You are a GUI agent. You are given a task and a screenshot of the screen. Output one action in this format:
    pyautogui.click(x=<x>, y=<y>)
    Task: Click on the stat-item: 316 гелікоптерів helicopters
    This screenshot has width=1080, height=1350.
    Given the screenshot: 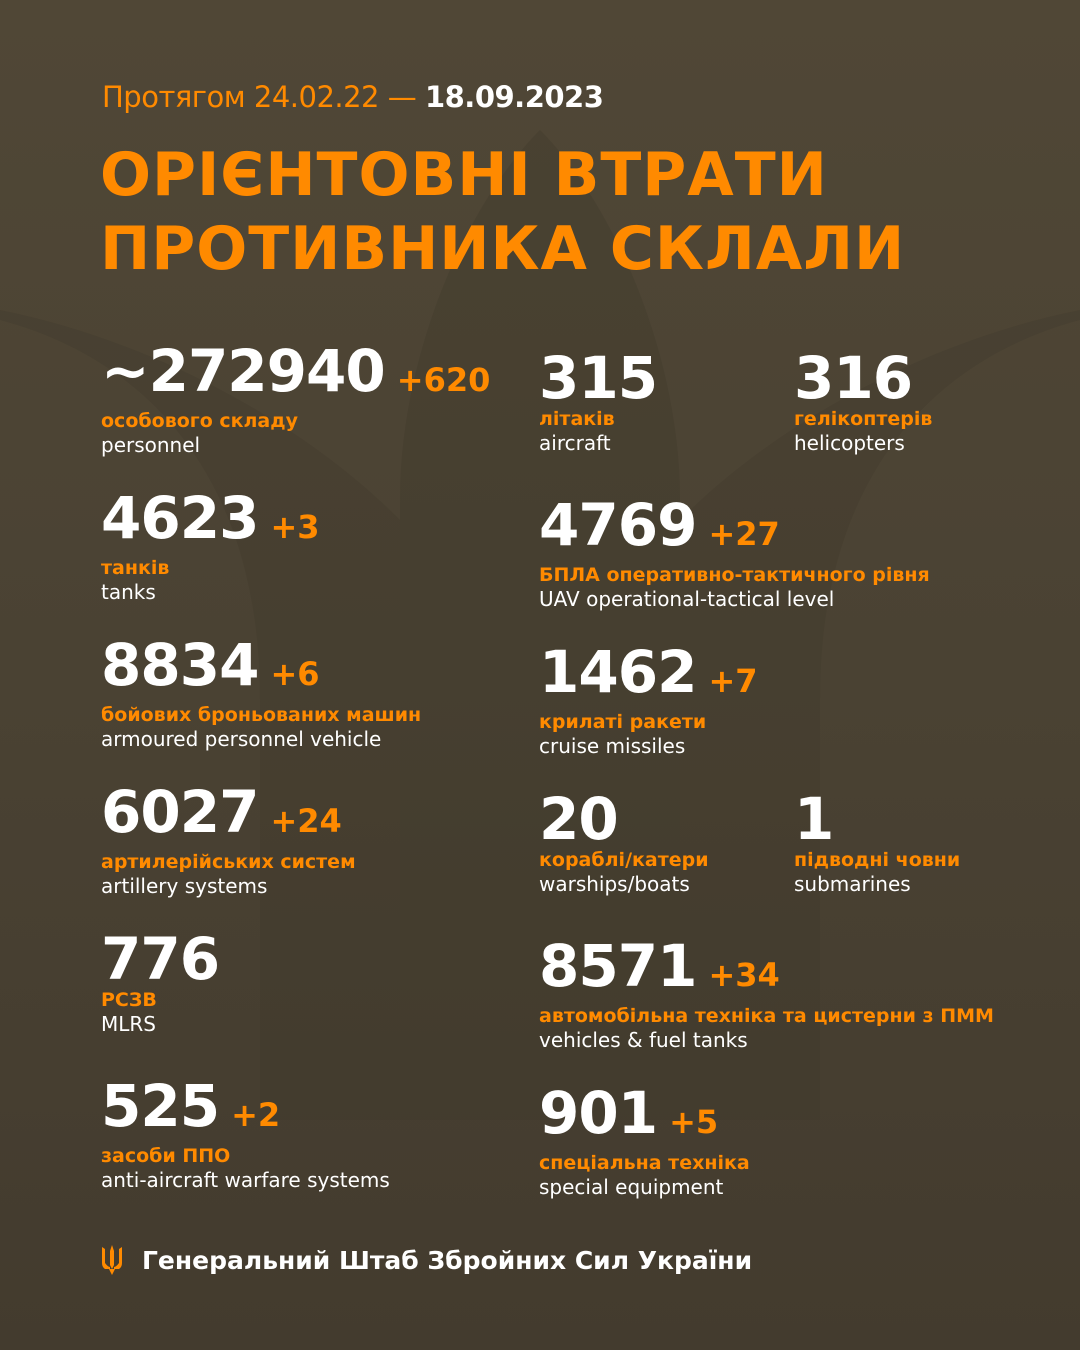 What is the action you would take?
    pyautogui.click(x=863, y=401)
    